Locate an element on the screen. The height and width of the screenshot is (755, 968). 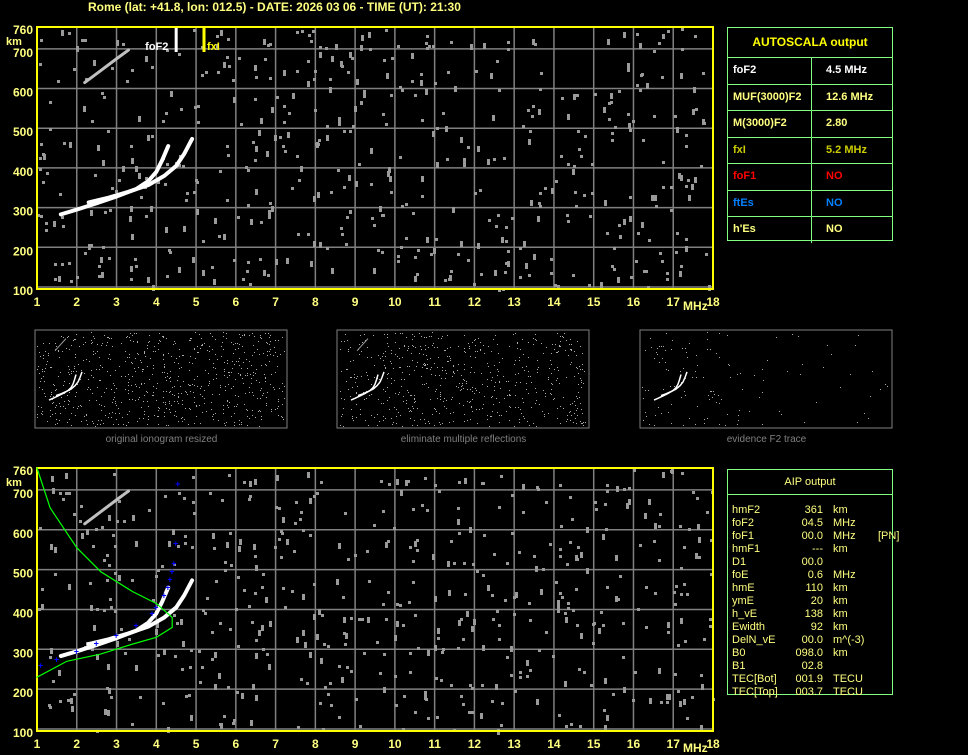
aip-header: AIP output is located at coordinates (810, 482).